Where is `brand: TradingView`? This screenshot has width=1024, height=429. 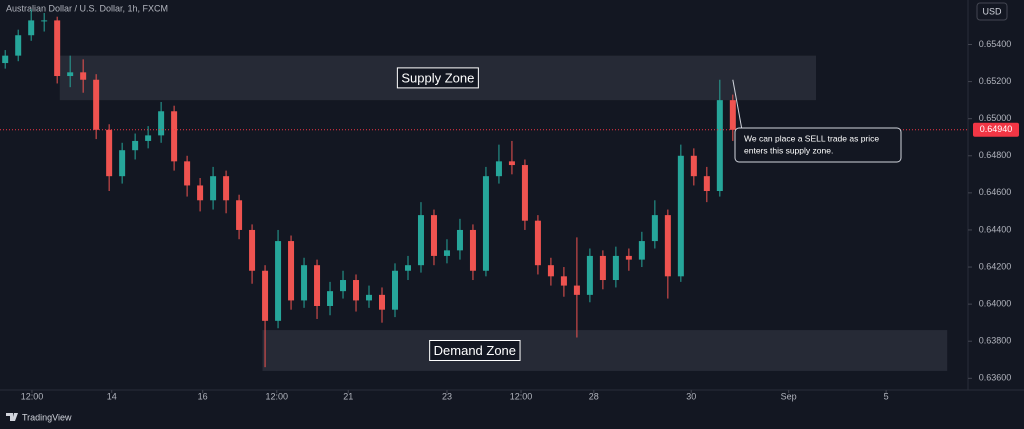 brand: TradingView is located at coordinates (47, 417).